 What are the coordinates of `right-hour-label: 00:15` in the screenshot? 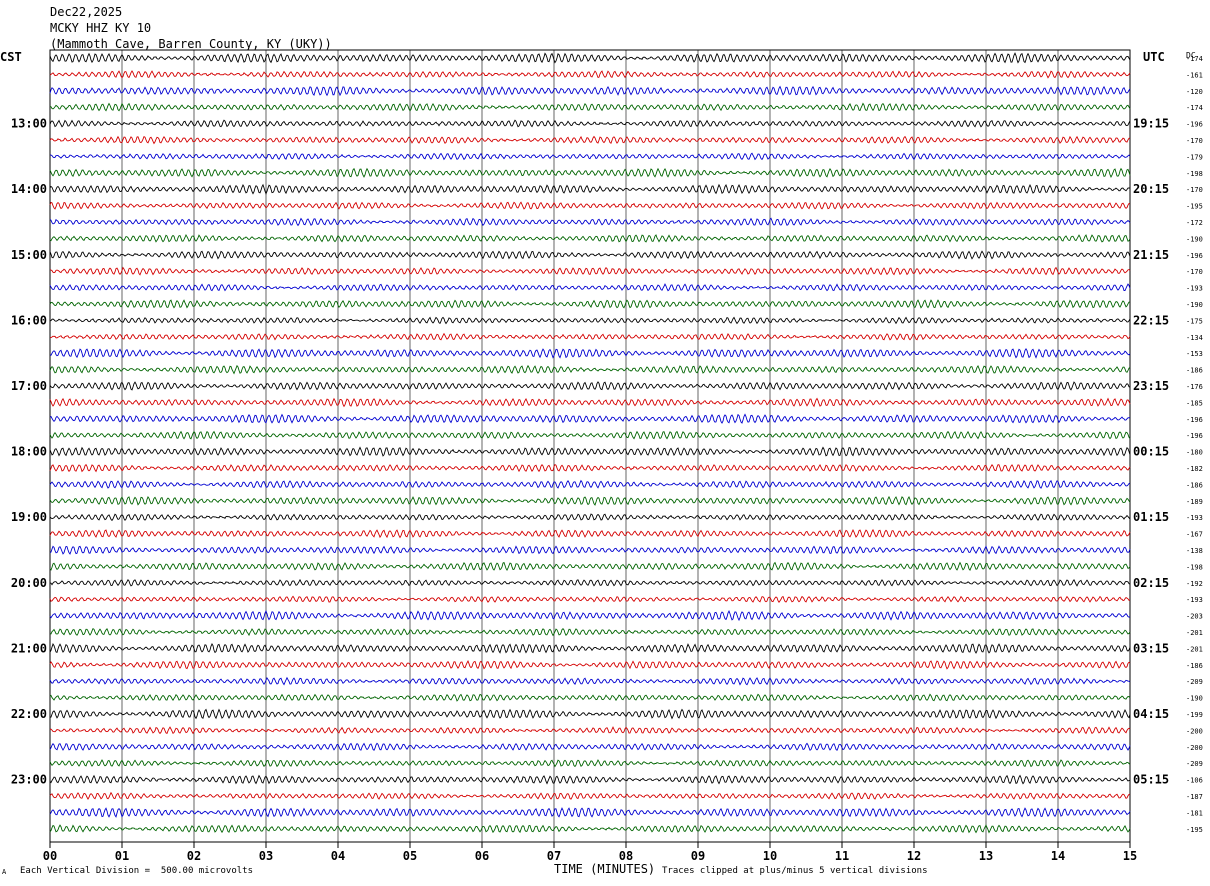 It's located at (1151, 452).